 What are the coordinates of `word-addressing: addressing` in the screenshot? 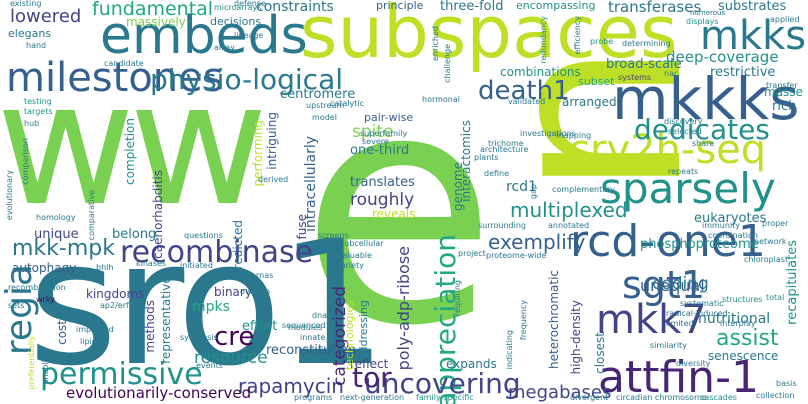 It's located at (363, 330).